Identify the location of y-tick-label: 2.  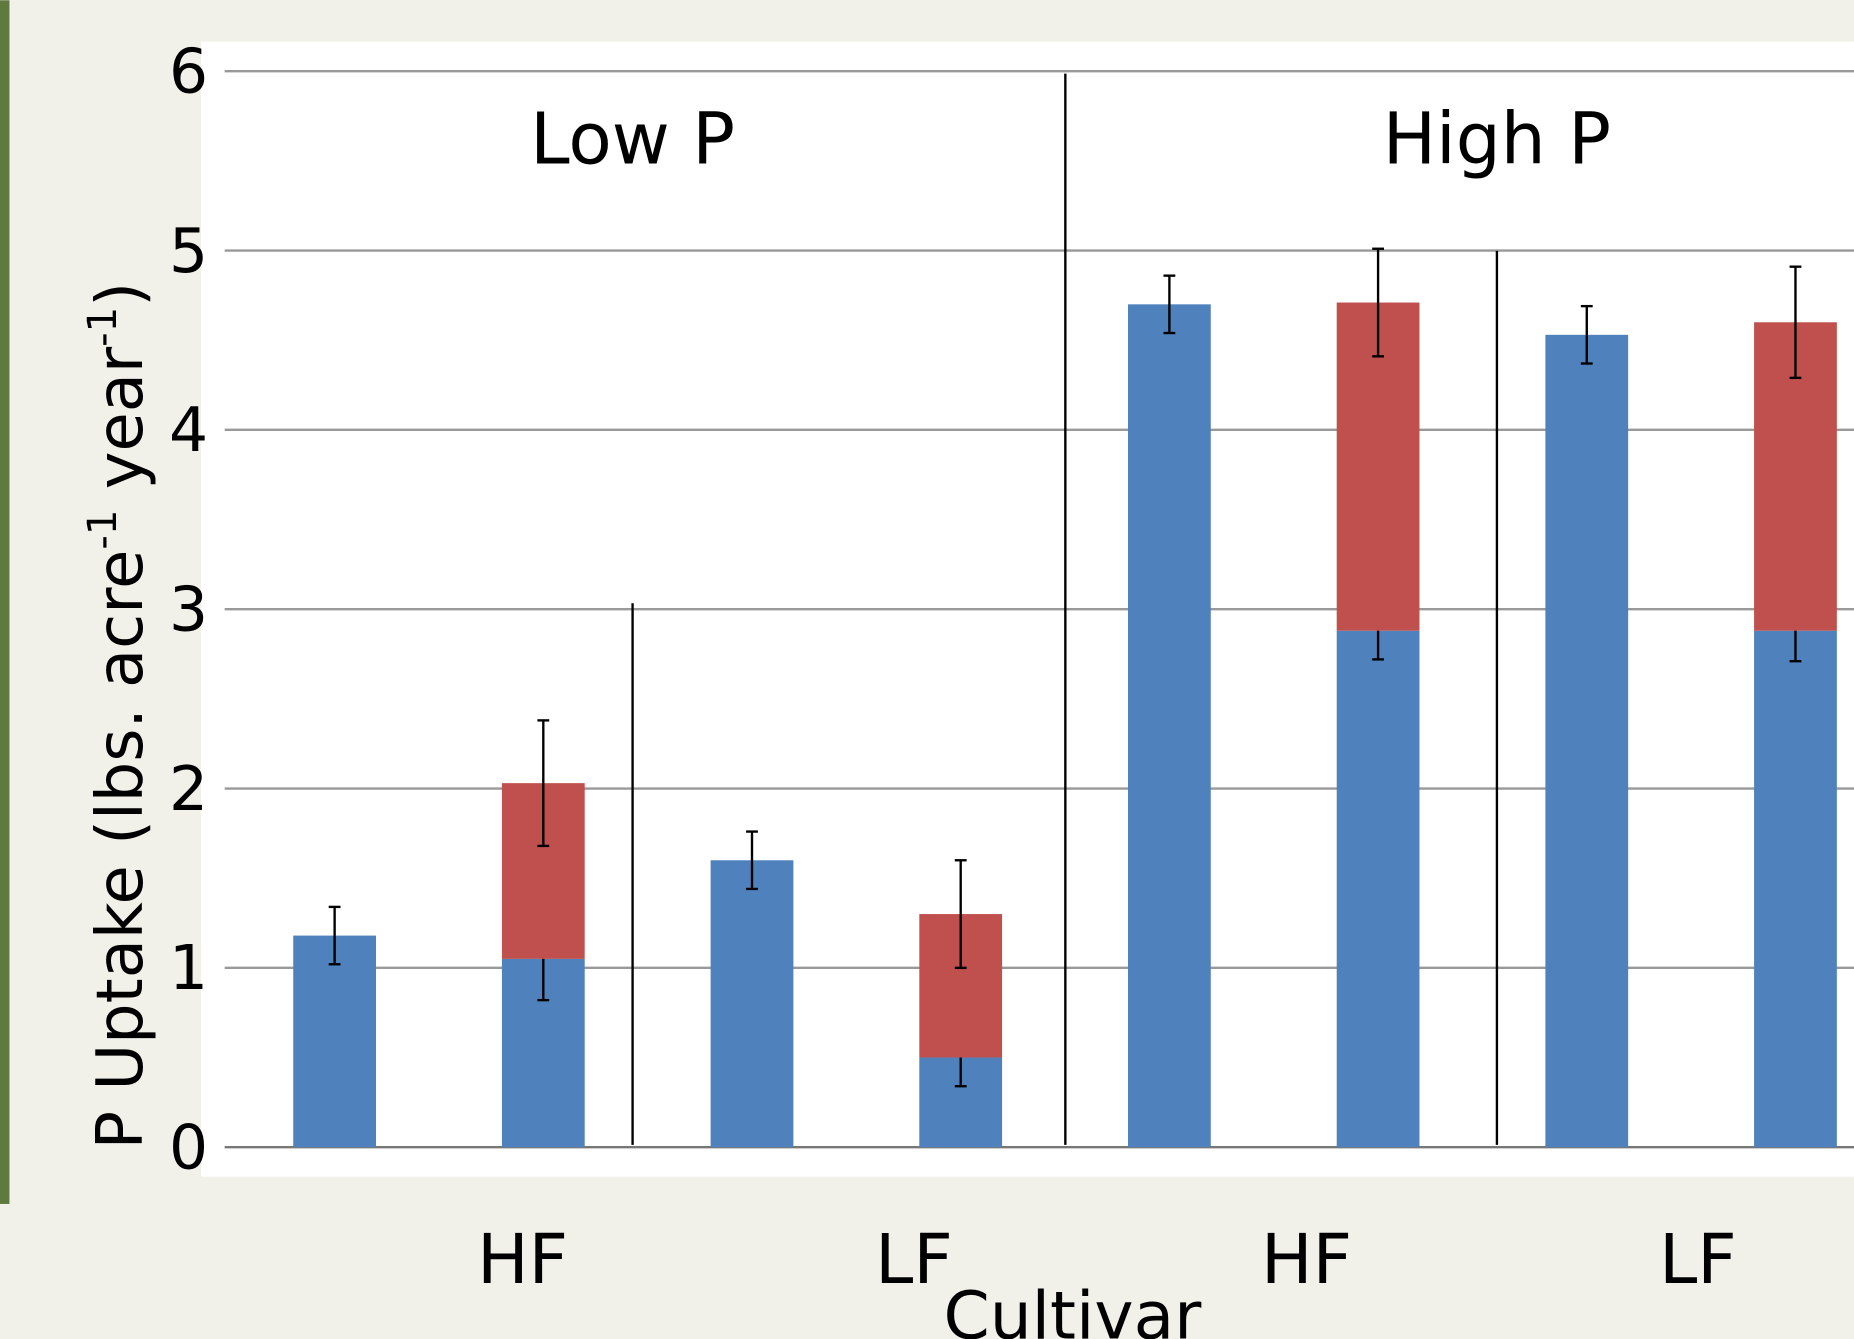
(188, 789).